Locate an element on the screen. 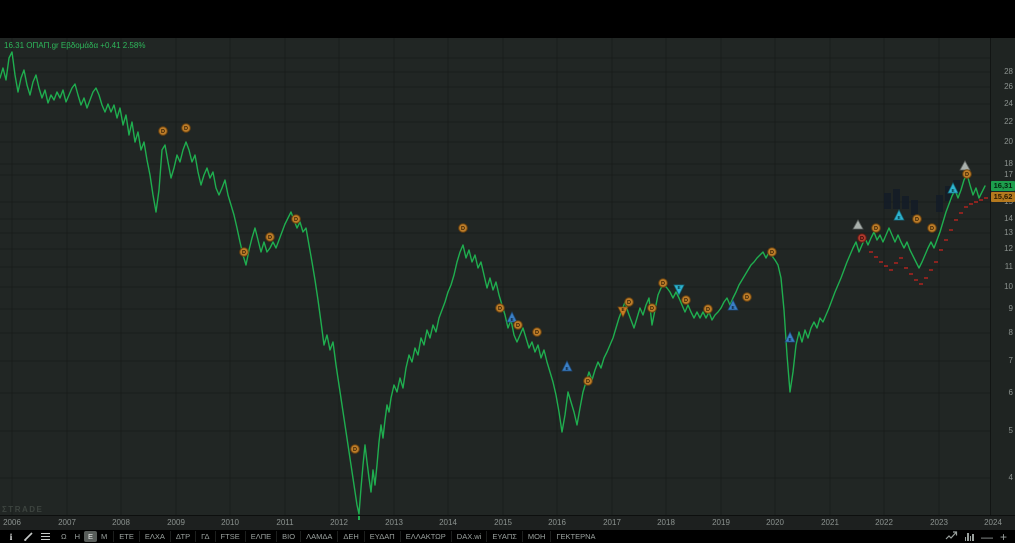  year-label: 2021 is located at coordinates (830, 522).